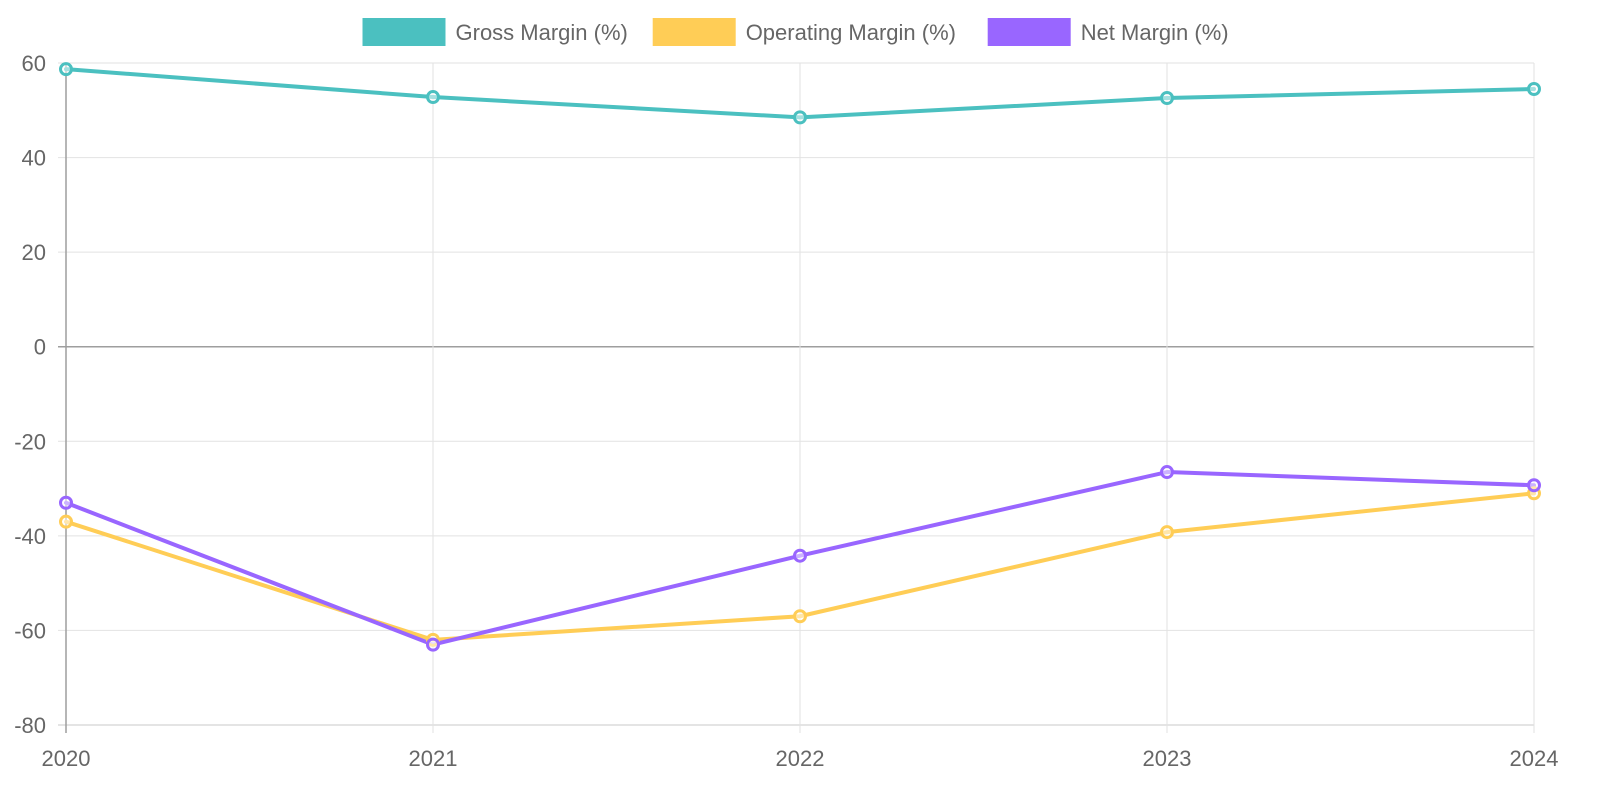 Image resolution: width=1600 pixels, height=800 pixels. Describe the element at coordinates (34, 252) in the screenshot. I see `y-tick-label: 20` at that location.